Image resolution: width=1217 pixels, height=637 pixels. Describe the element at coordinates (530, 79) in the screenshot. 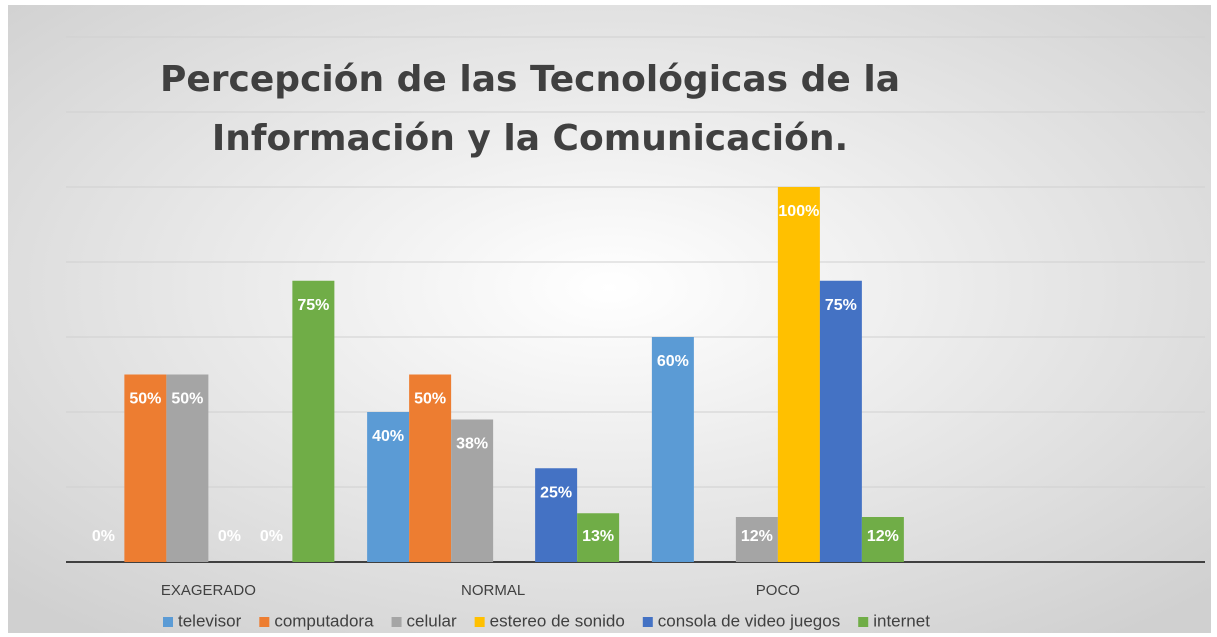

I see `chart-title: Percepción de las Tecnológicas de la` at that location.